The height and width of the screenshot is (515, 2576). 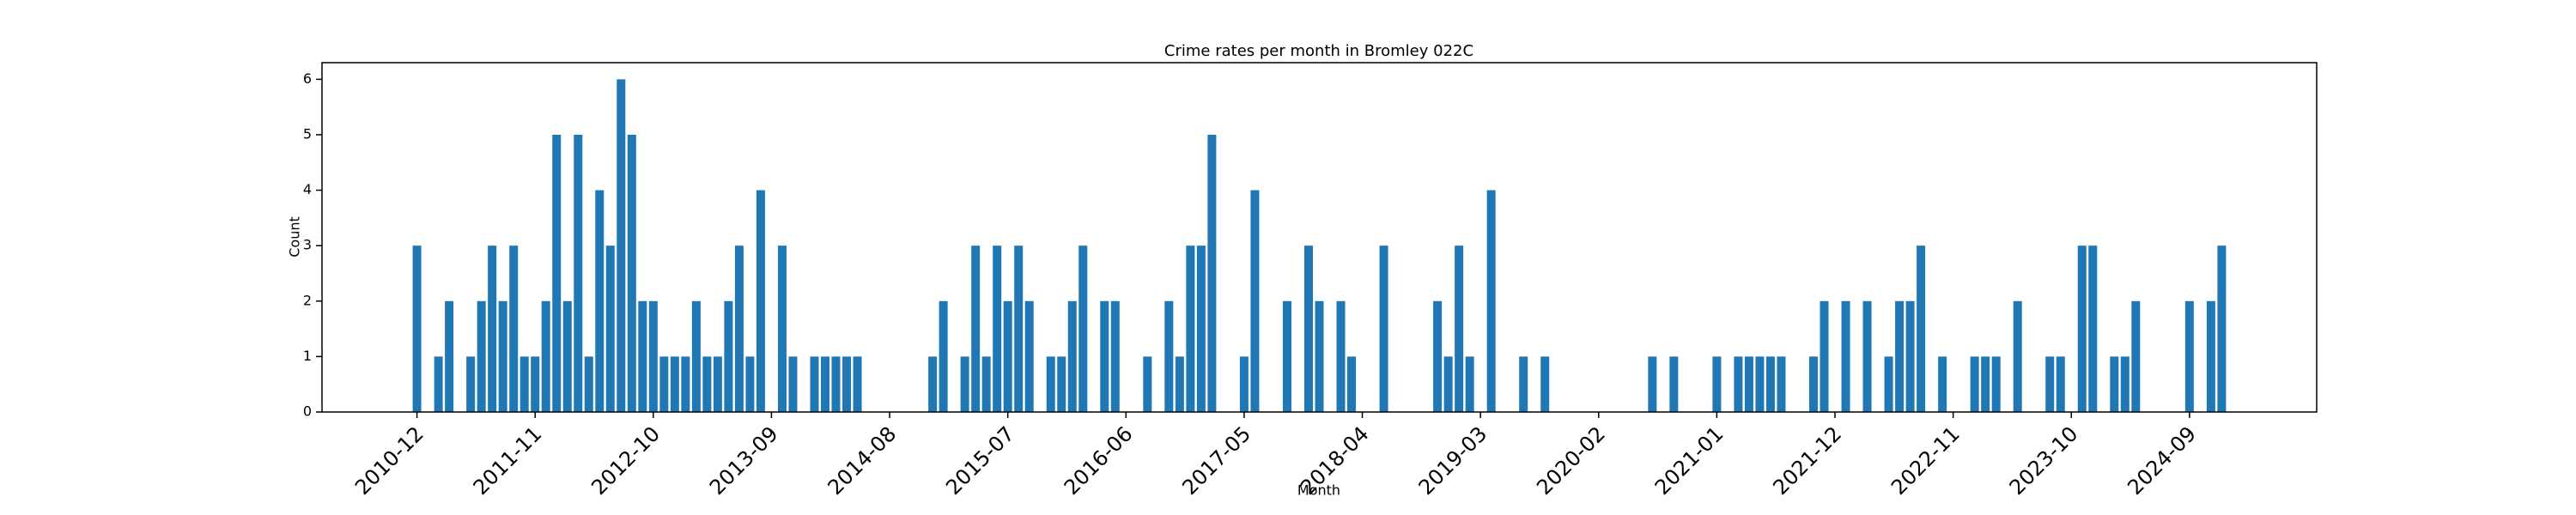 What do you see at coordinates (1453, 460) in the screenshot?
I see `x-tick-label: 2019-03` at bounding box center [1453, 460].